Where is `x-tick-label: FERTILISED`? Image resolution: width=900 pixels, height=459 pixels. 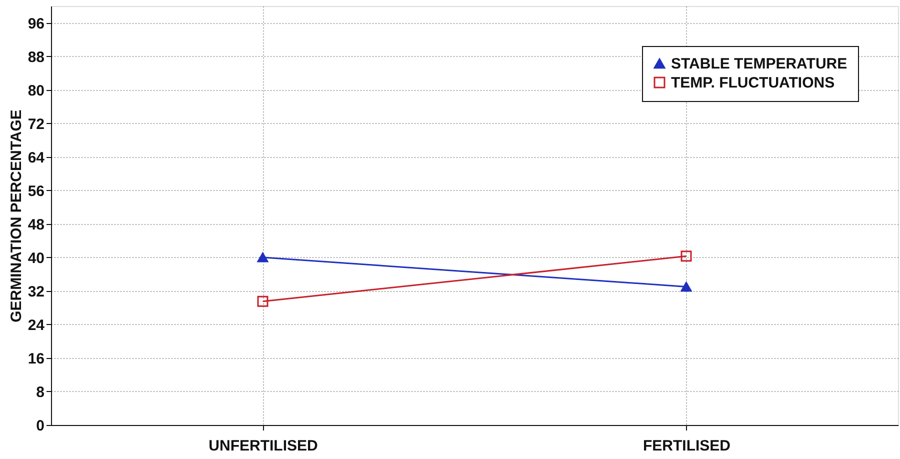
x-tick-label: FERTILISED is located at coordinates (686, 446).